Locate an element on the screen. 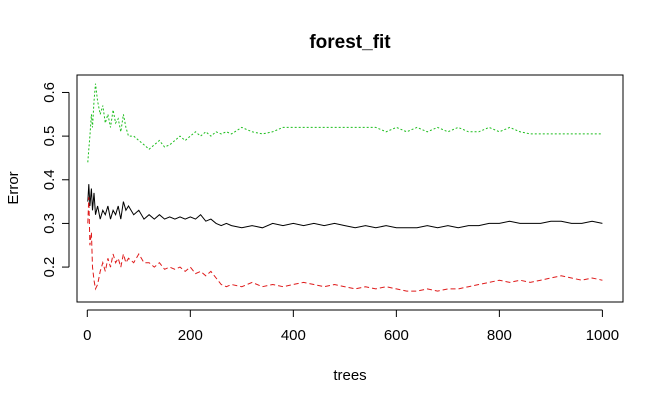 This screenshot has width=663, height=403. x-tick-label: 800 is located at coordinates (499, 335).